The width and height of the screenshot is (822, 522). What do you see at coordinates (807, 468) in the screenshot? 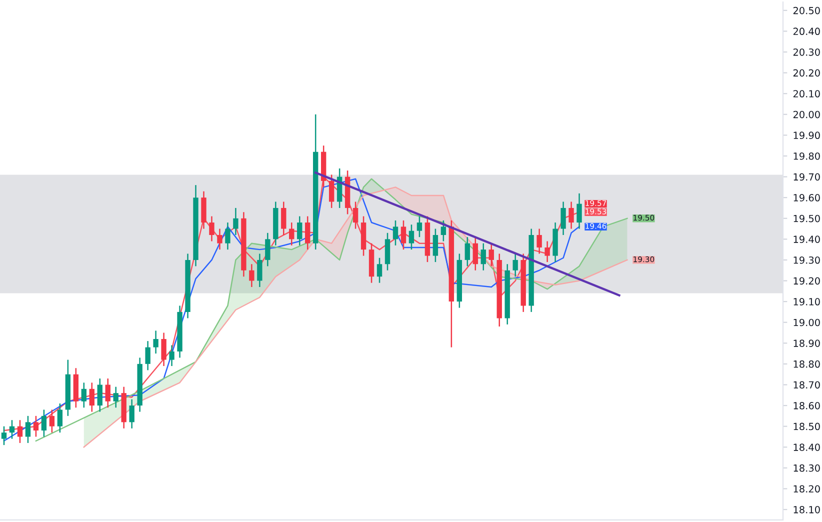
I see `y-tick-label: 18.30` at bounding box center [807, 468].